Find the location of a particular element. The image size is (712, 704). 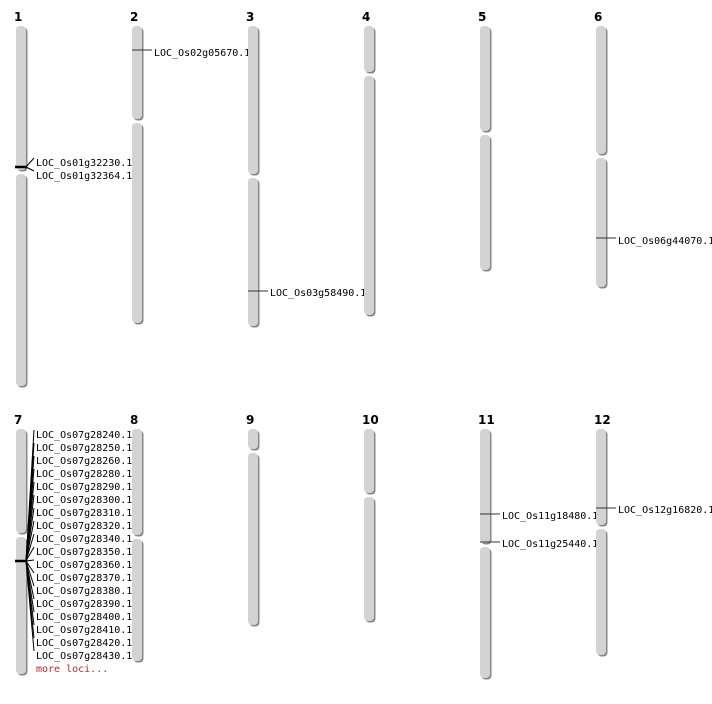

chromosome-label: 1 is located at coordinates (18, 17).